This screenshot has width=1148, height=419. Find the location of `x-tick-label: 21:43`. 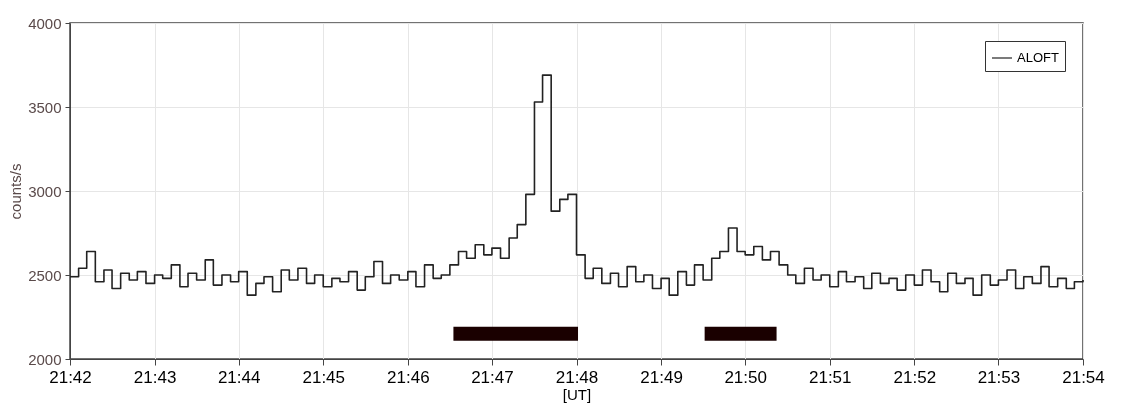

x-tick-label: 21:43 is located at coordinates (155, 377).